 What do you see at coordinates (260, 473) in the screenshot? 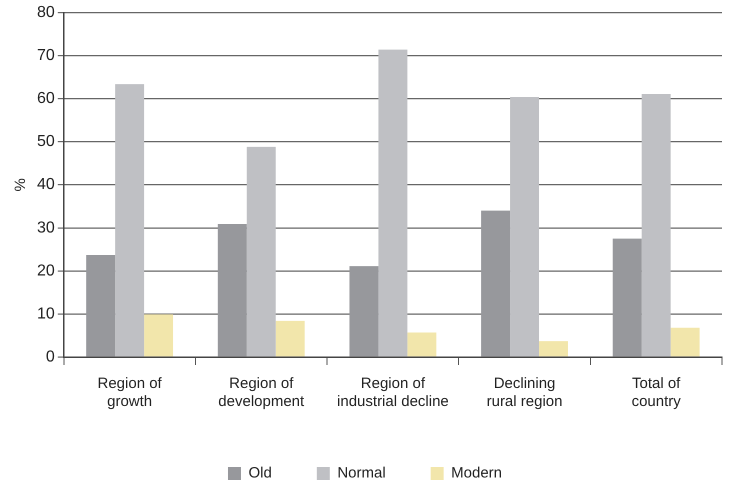
I see `legend-label: Old` at bounding box center [260, 473].